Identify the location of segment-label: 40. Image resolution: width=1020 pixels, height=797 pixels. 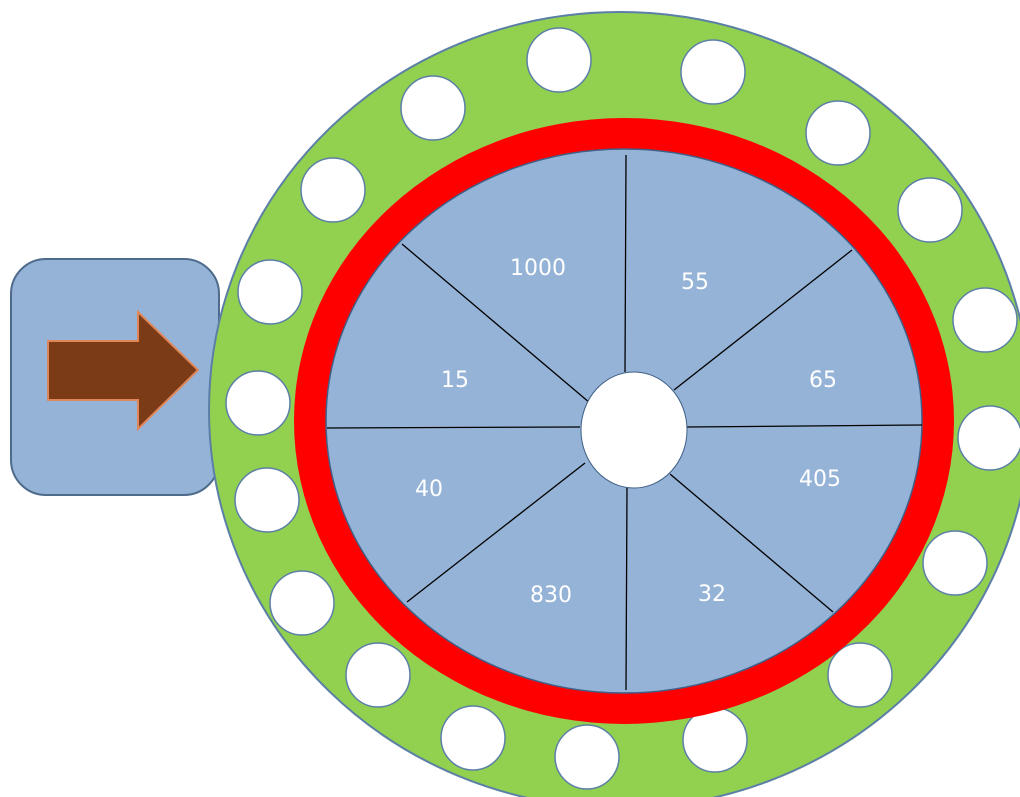
(429, 489).